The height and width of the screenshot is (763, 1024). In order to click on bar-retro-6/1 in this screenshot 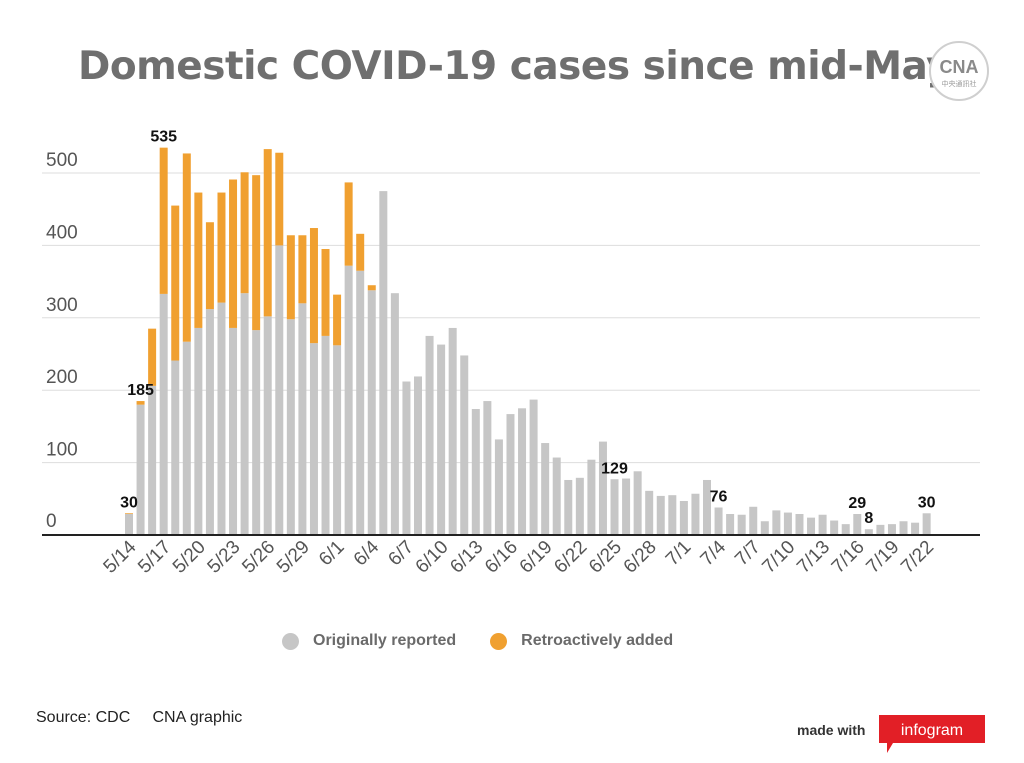, I will do `click(337, 320)`.